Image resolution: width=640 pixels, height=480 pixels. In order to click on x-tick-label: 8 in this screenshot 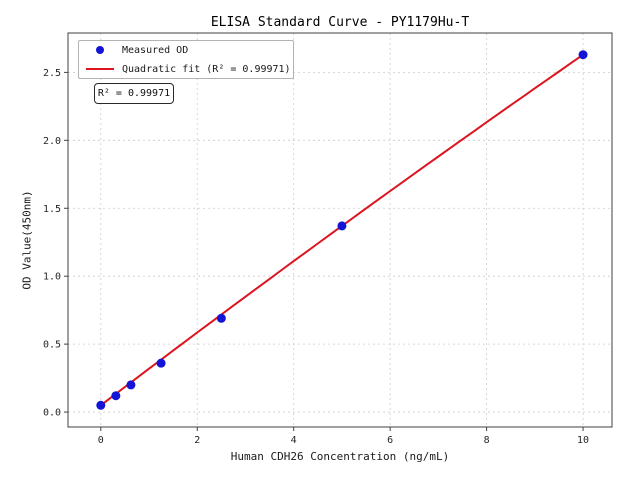, I will do `click(487, 440)`.